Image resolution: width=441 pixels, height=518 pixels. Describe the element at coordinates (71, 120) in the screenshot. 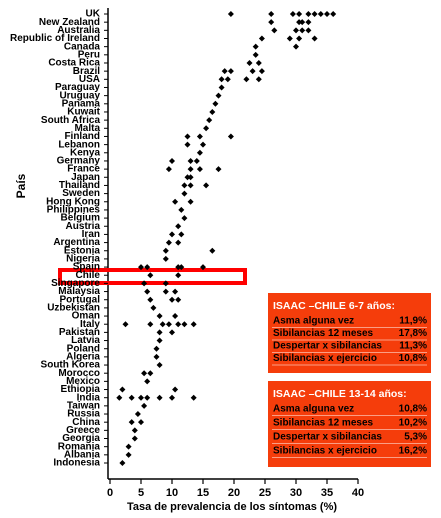

I see `y-tick-label: South Africa` at that location.